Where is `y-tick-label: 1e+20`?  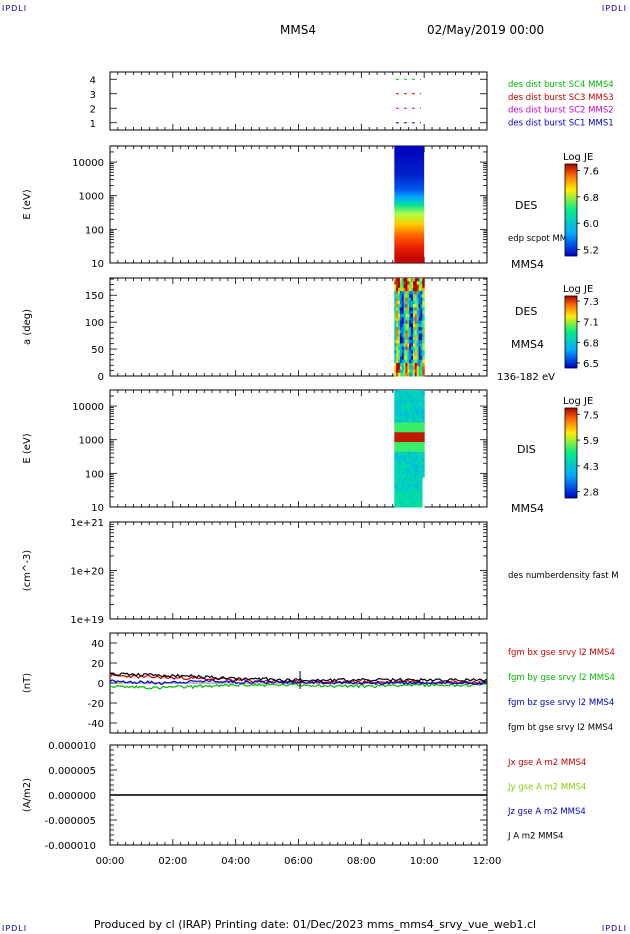
y-tick-label: 1e+20 is located at coordinates (87, 572).